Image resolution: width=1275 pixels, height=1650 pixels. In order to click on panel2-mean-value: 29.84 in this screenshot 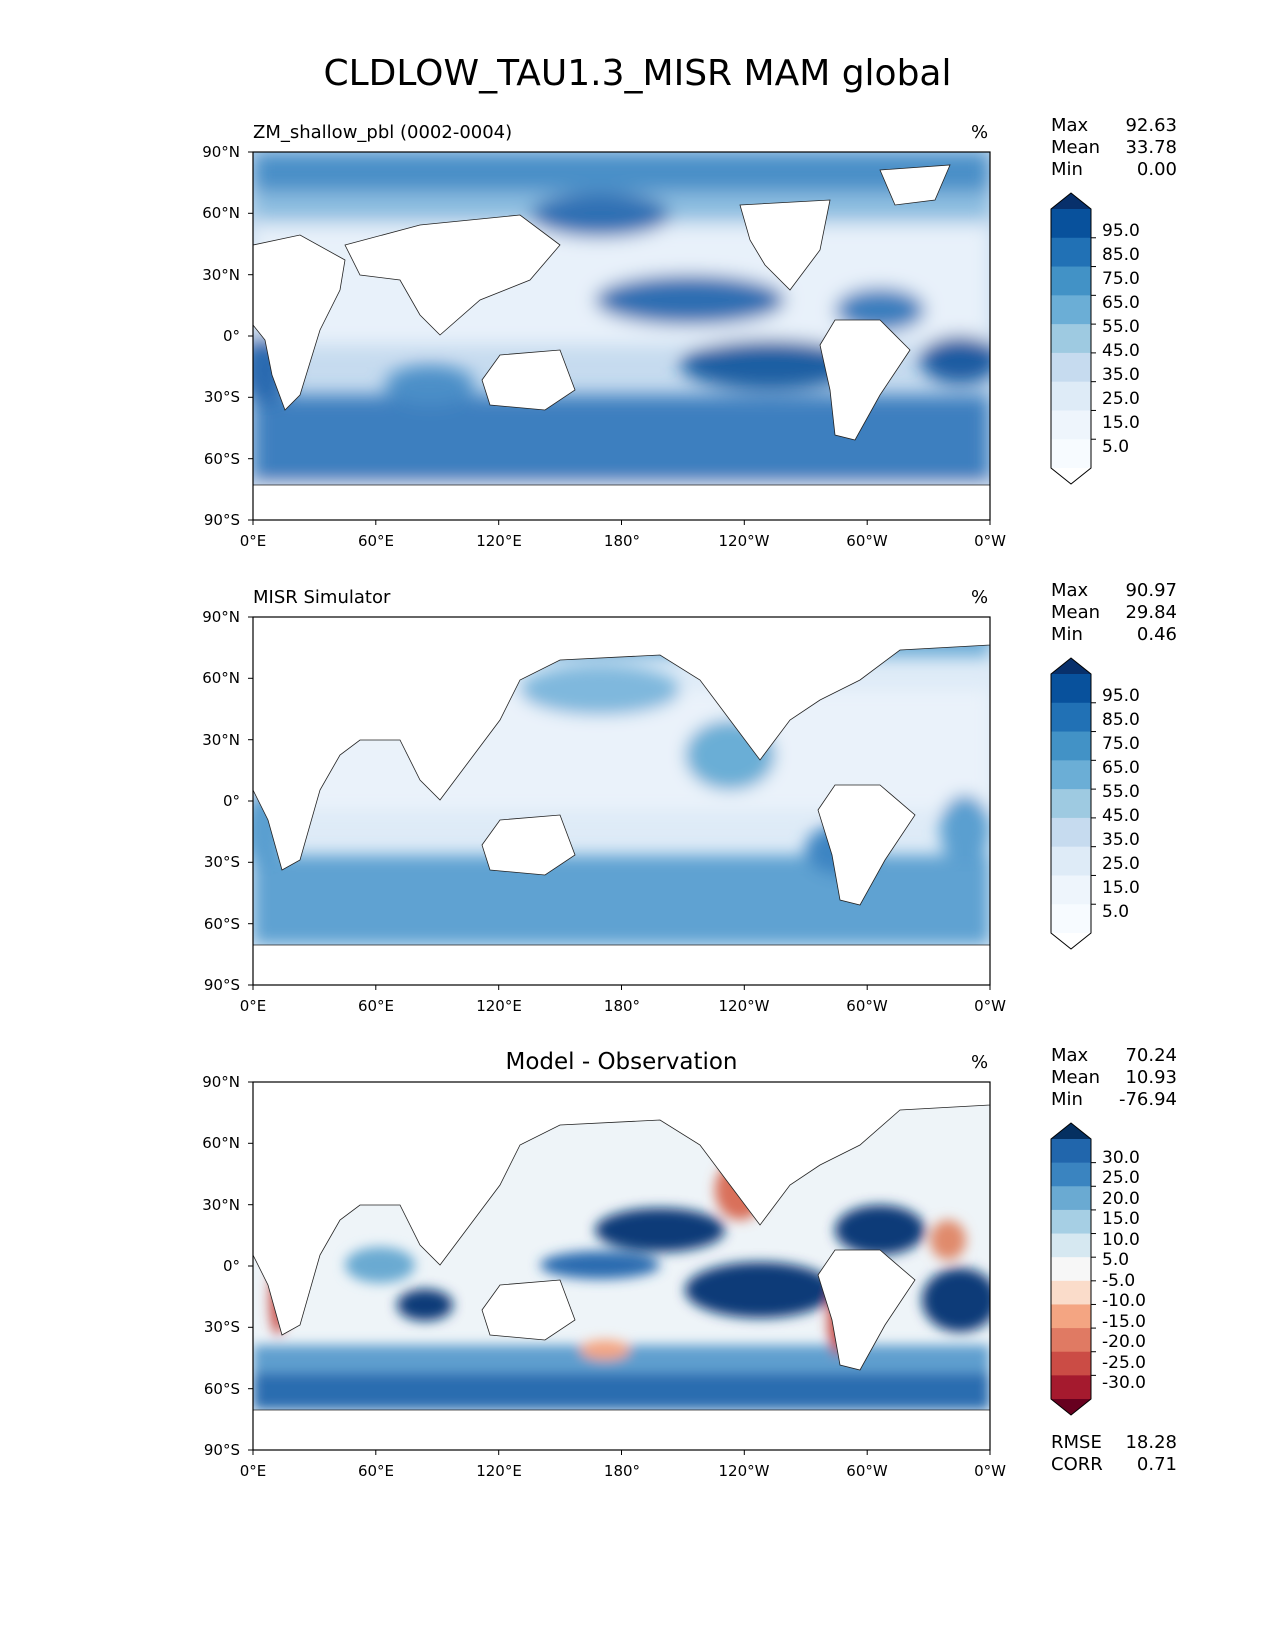, I will do `click(1151, 612)`.